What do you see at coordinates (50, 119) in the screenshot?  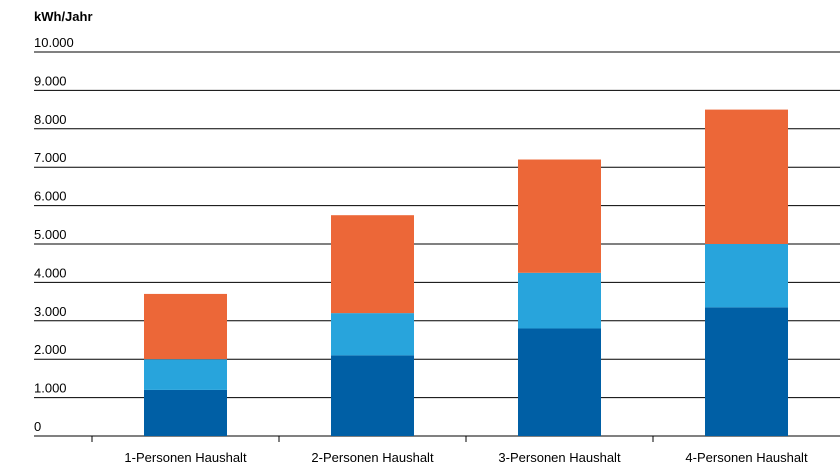 I see `y-tick-label: 8.000` at bounding box center [50, 119].